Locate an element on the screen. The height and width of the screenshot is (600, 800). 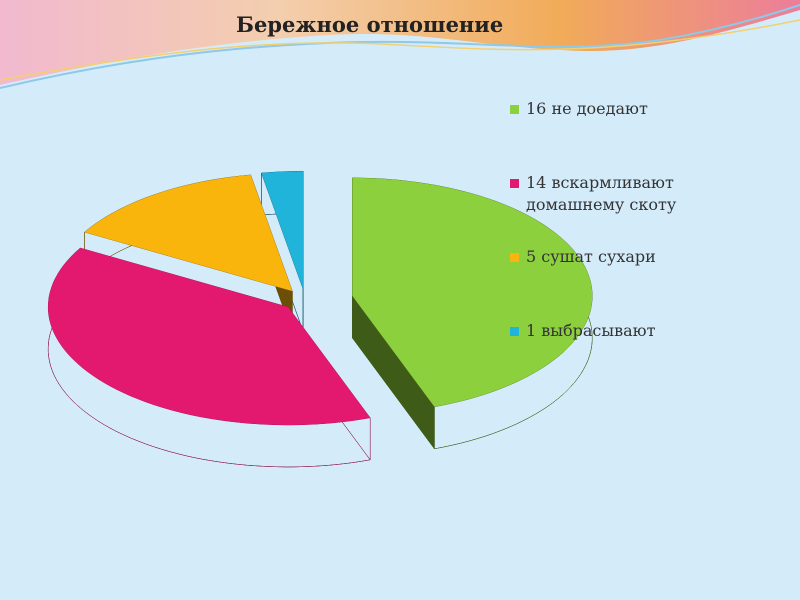
legend-item: 5 сушат сухари is located at coordinates (608, 257).